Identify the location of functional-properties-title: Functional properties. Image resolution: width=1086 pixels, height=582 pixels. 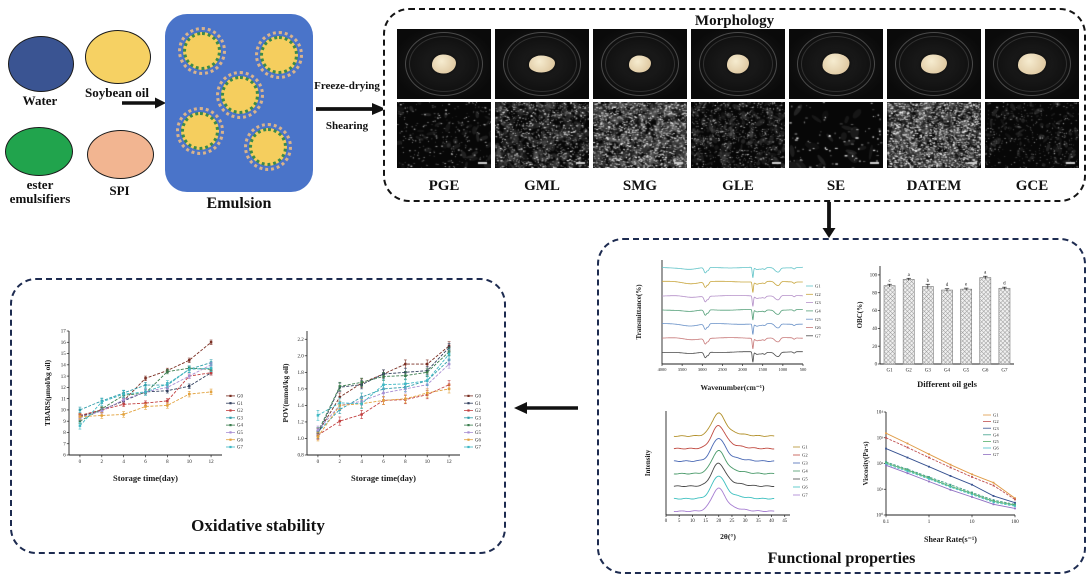
(841, 558).